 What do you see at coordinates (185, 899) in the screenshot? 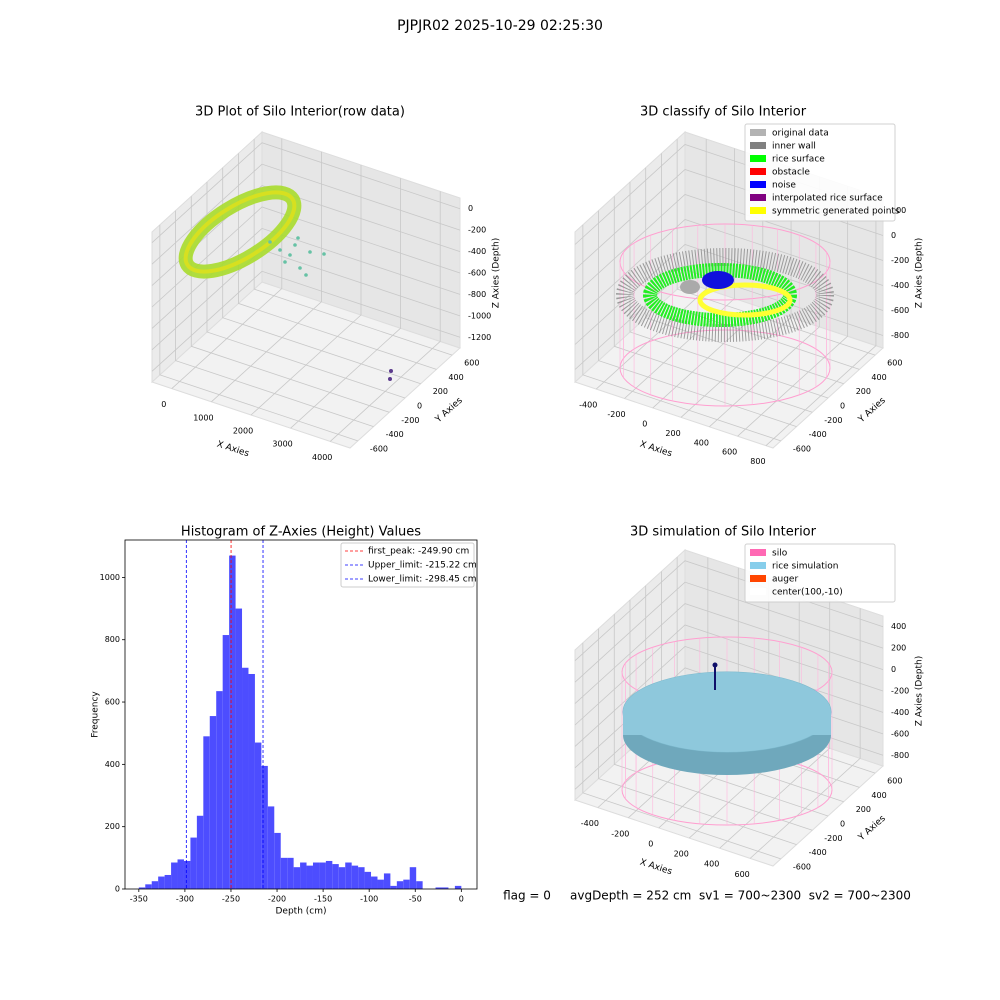
I see `x-tick-label: -300` at bounding box center [185, 899].